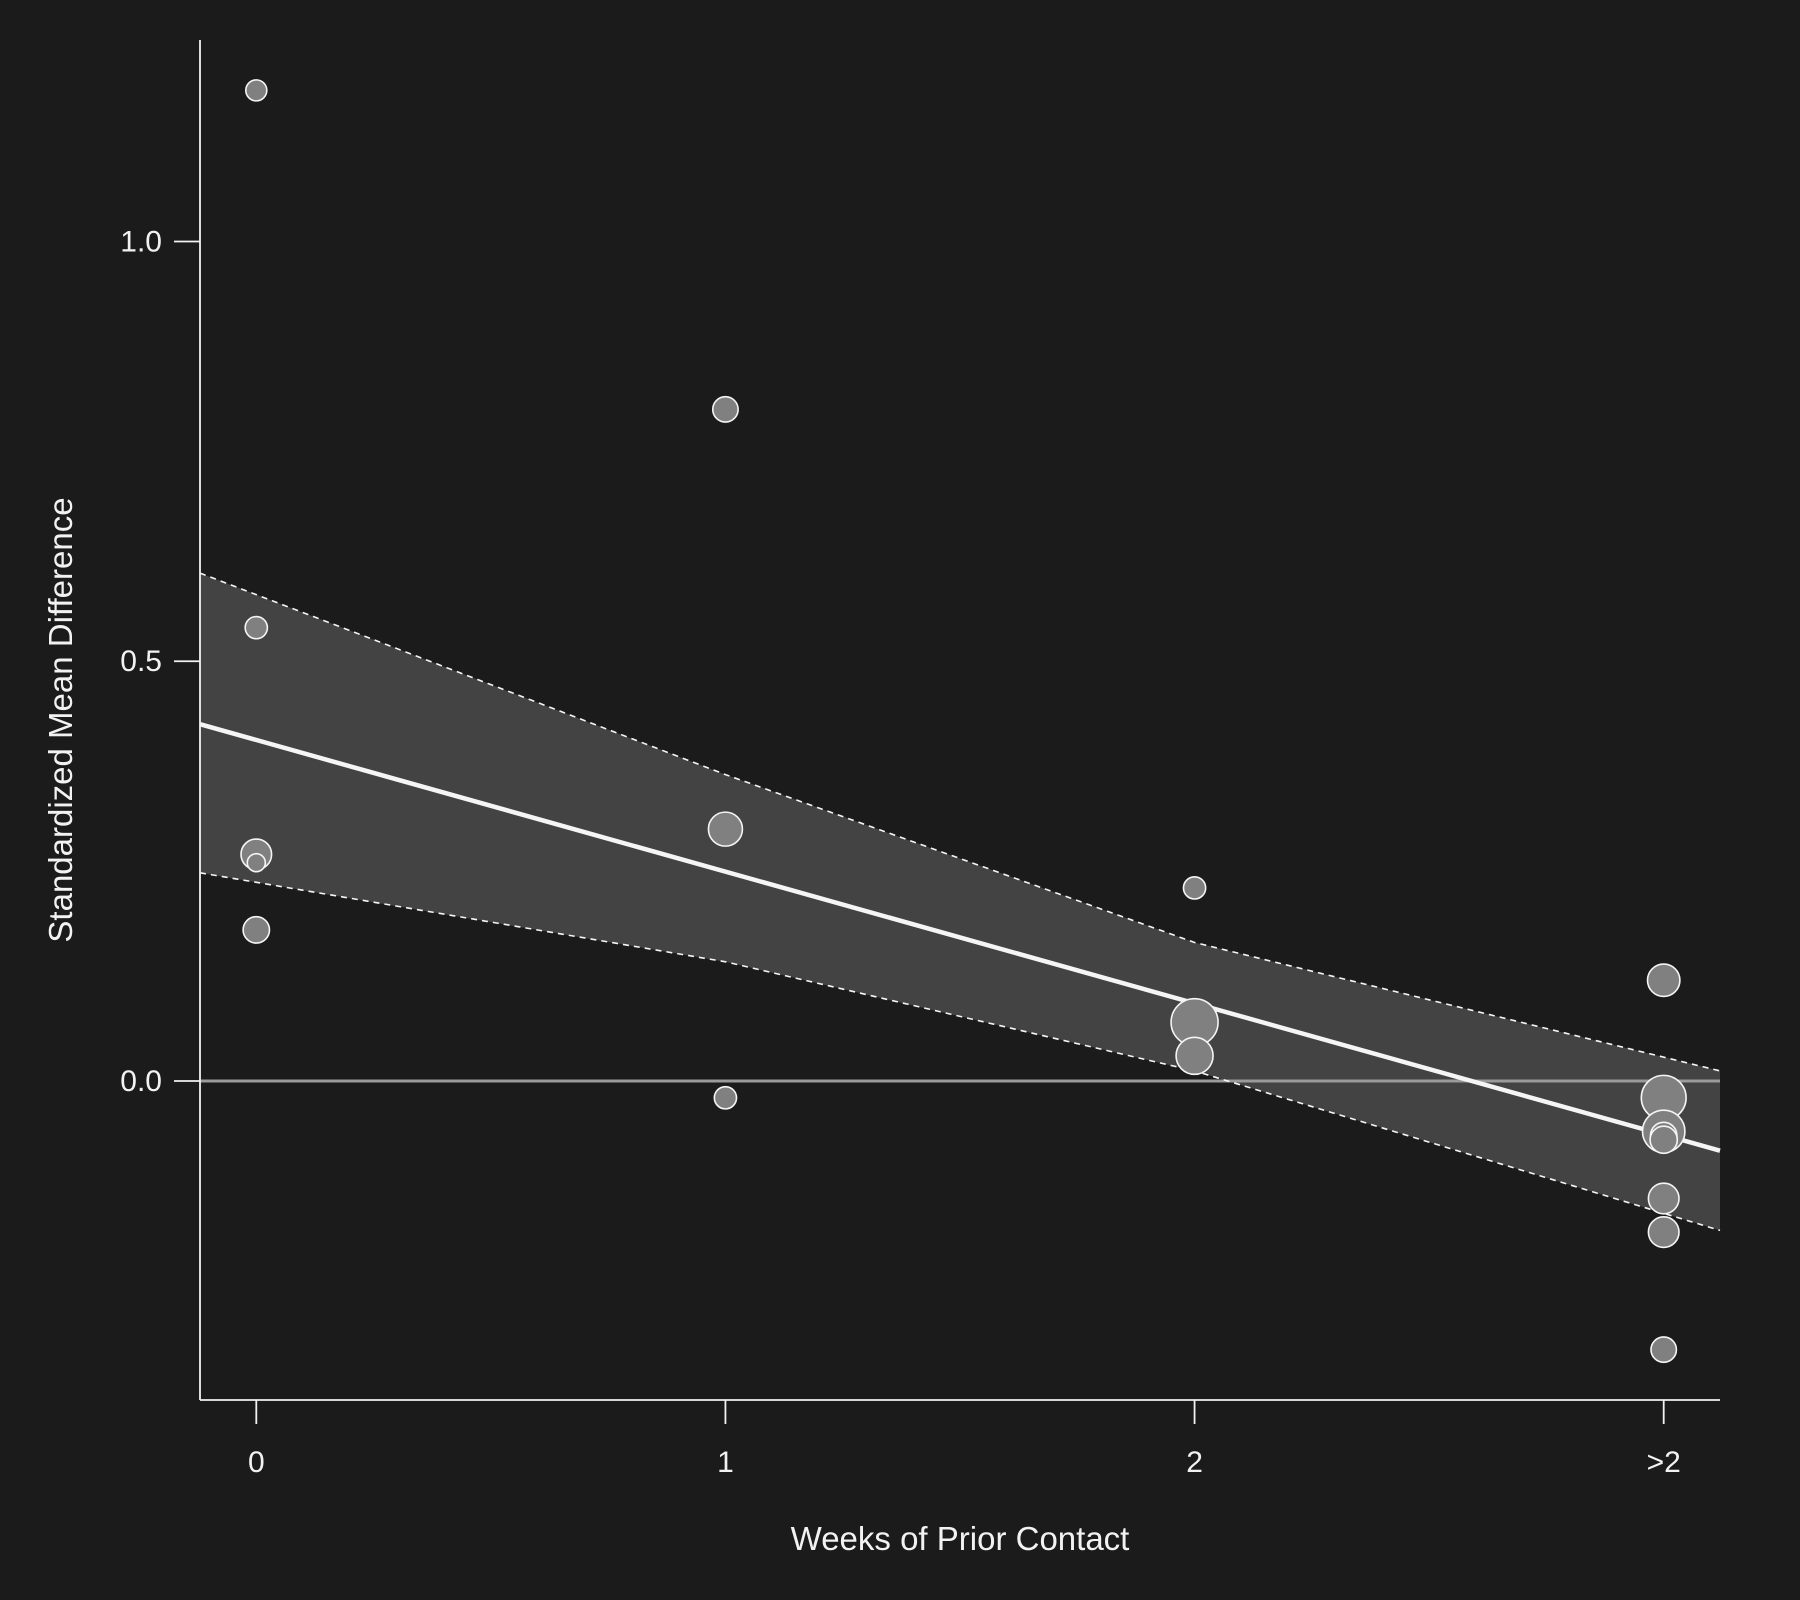 The height and width of the screenshot is (1600, 1800). What do you see at coordinates (141, 1081) in the screenshot?
I see `y-tick-label: 0.0` at bounding box center [141, 1081].